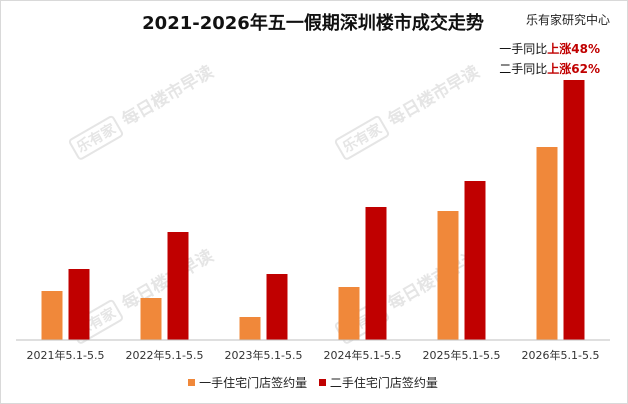 This screenshot has width=628, height=404. Describe the element at coordinates (253, 383) in the screenshot. I see `legend-label-series1: 一手住宅门店签约量` at that location.